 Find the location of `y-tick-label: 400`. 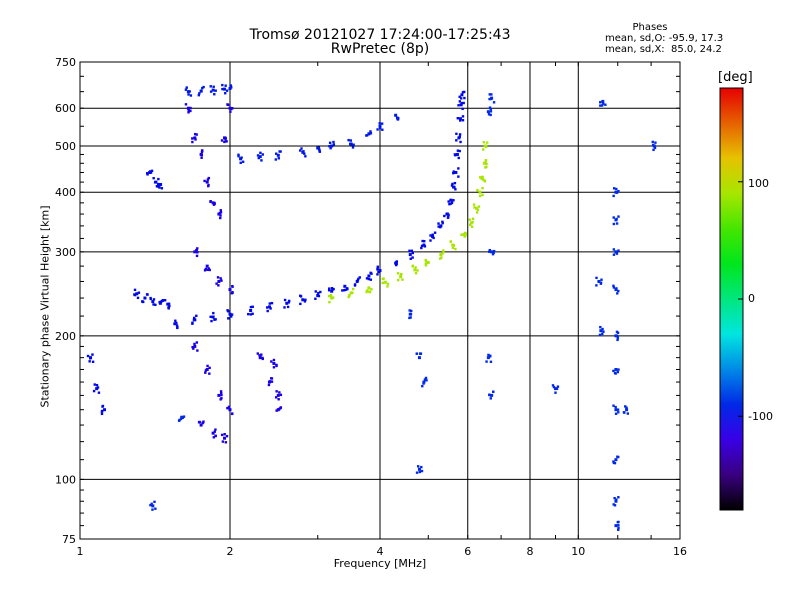

y-tick-label: 400 is located at coordinates (65, 192).